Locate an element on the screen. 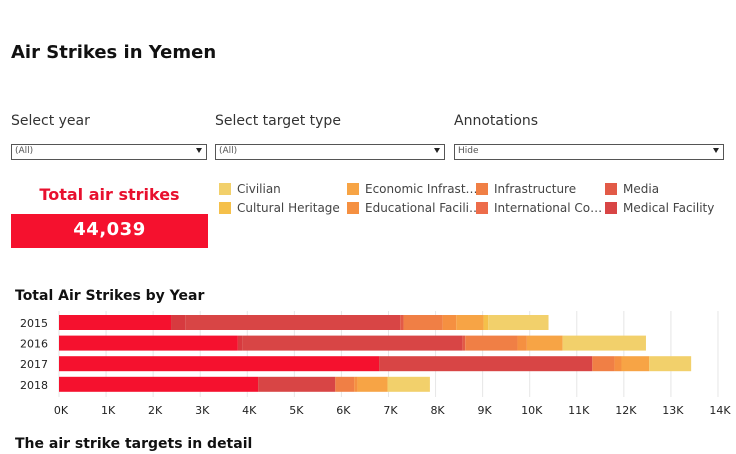 The height and width of the screenshot is (454, 736). x-tick-label: 12K is located at coordinates (626, 410).